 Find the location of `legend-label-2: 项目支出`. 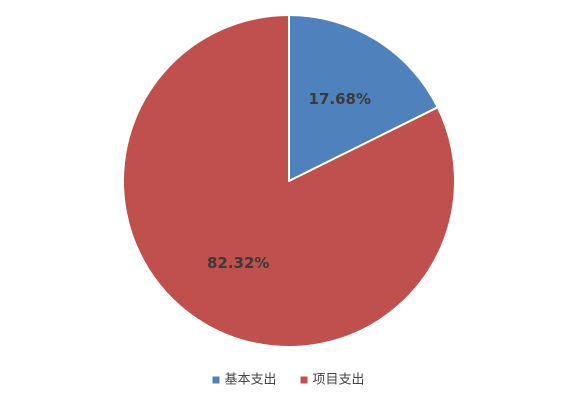

legend-label-2: 项目支出 is located at coordinates (339, 380).